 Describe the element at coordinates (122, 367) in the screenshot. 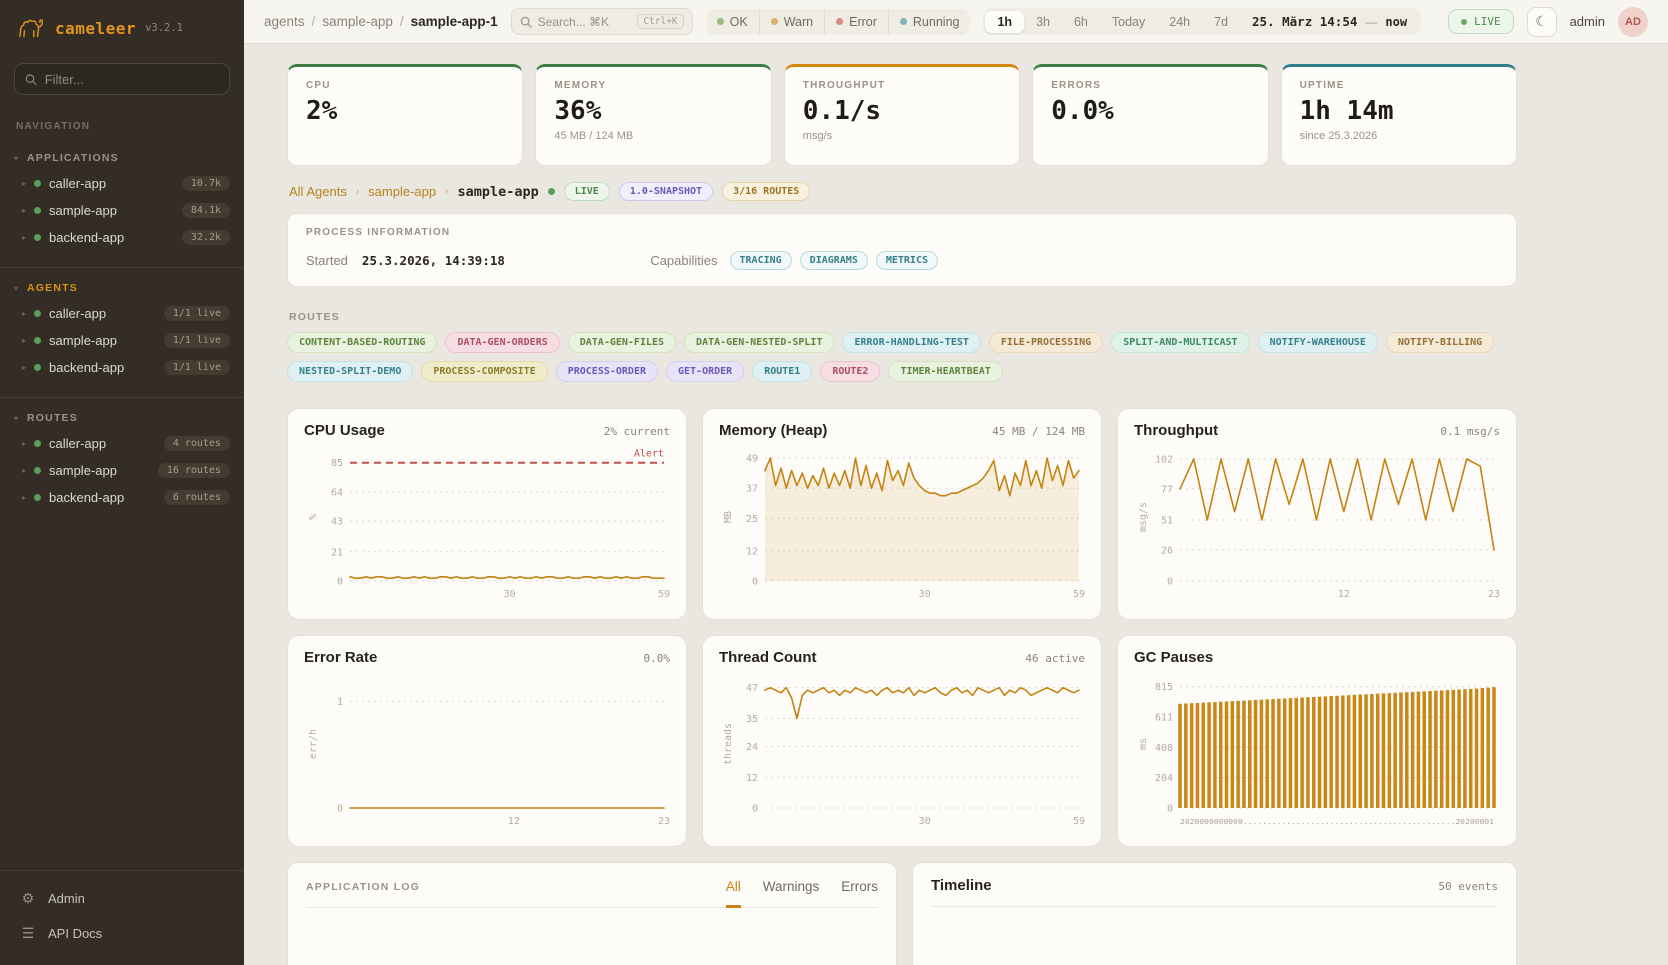

I see `sidebar-item-backend-app: ▸ backend-app 1/1 live` at that location.